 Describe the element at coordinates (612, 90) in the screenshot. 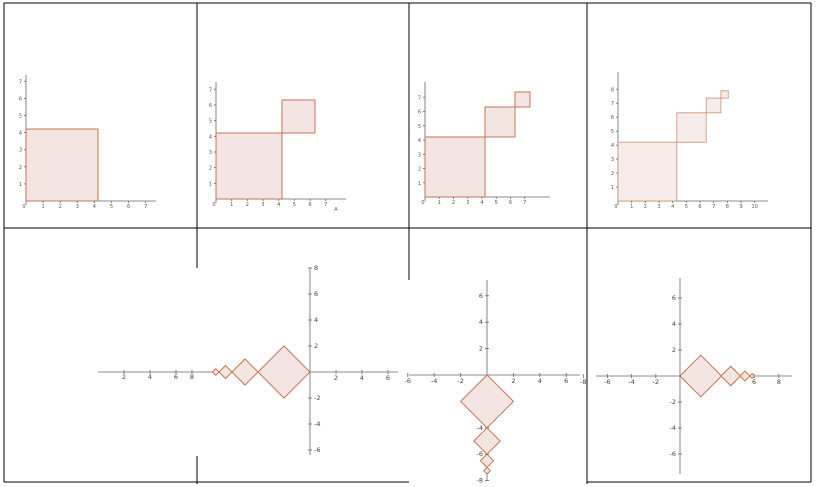

I see `y-tick-label: 8` at that location.